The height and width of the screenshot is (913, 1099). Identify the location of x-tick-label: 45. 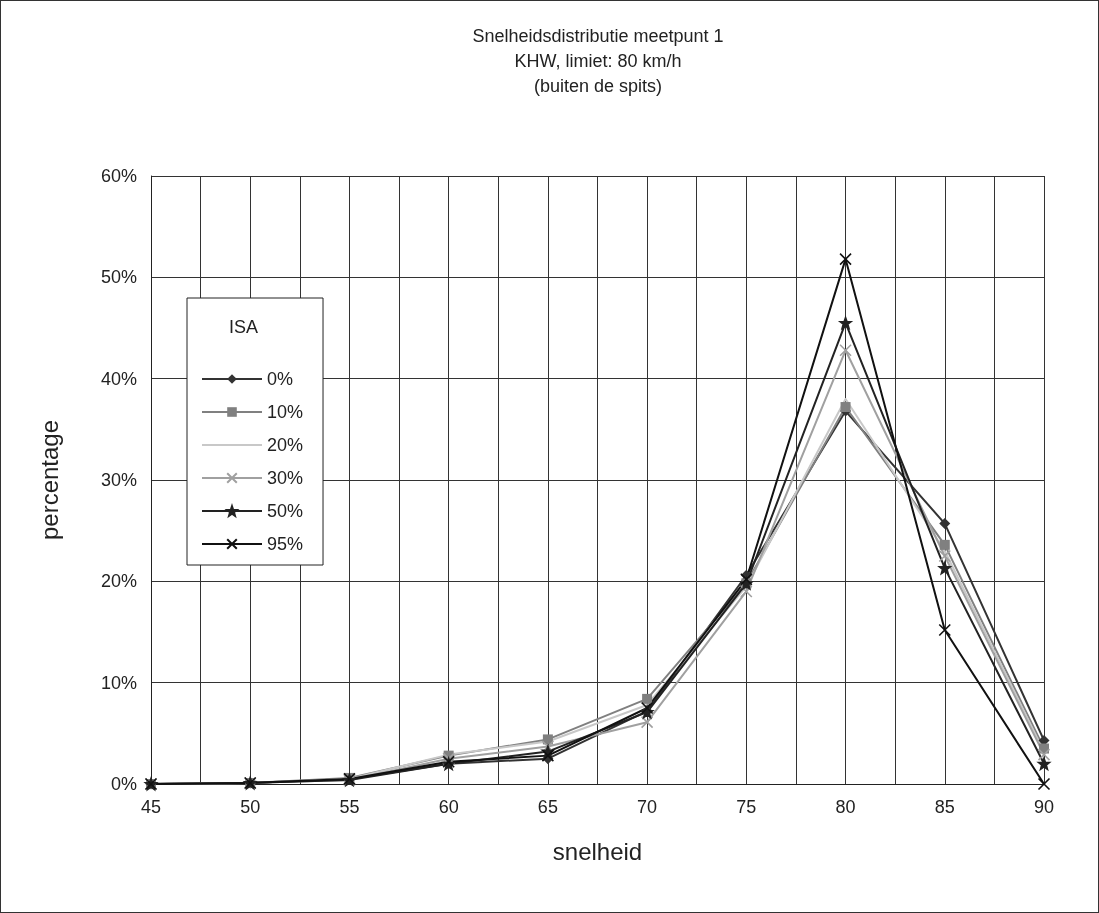
(151, 807).